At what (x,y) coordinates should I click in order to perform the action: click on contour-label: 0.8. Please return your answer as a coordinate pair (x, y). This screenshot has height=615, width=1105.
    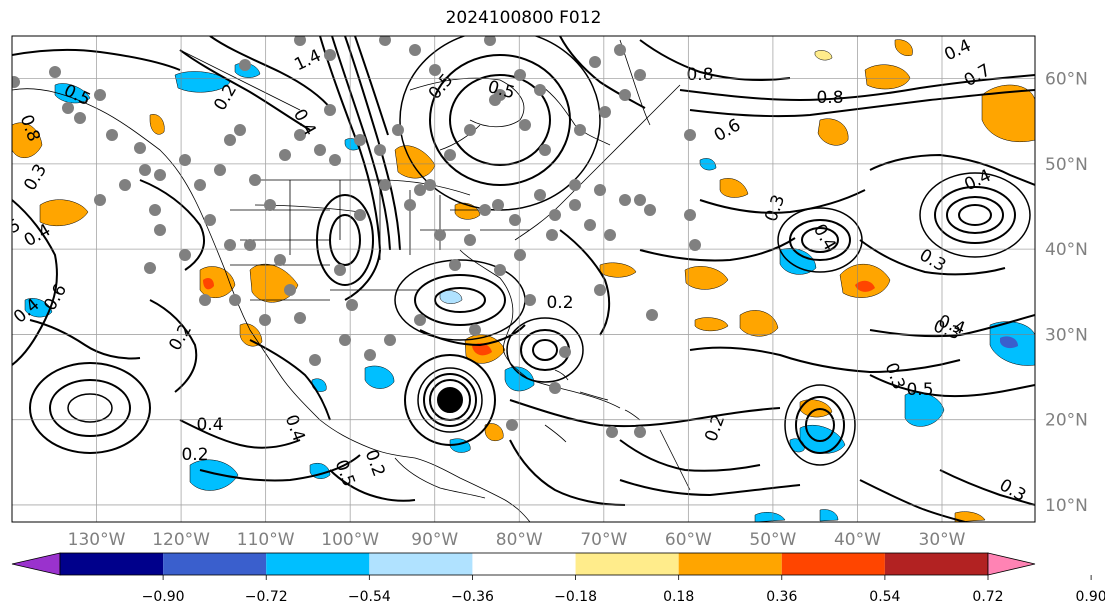
    Looking at the image, I should click on (829, 98).